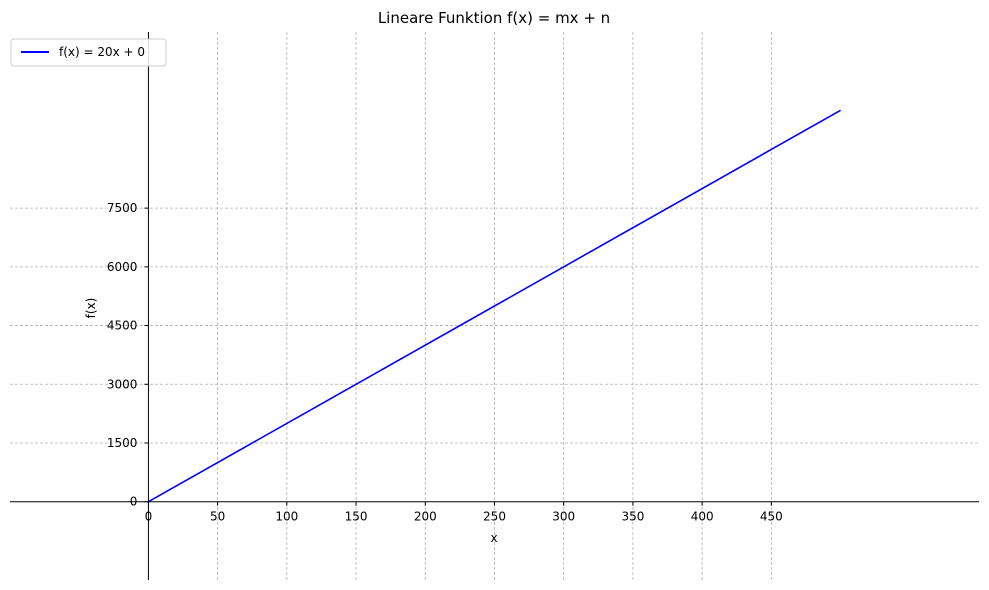 The image size is (989, 590). What do you see at coordinates (134, 502) in the screenshot?
I see `y-tick-label-0: 0` at bounding box center [134, 502].